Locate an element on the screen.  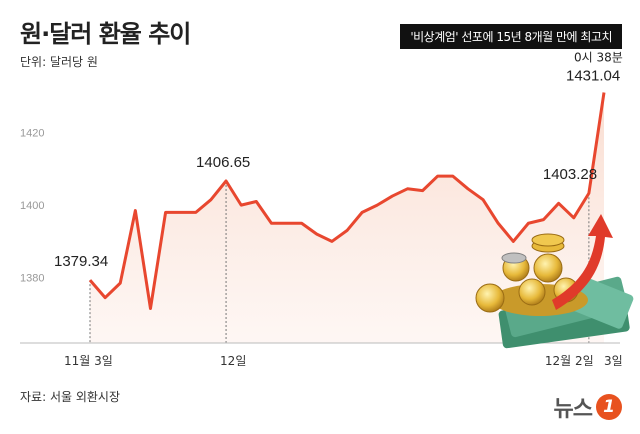
y-tick-label: 1380 is located at coordinates (32, 279).